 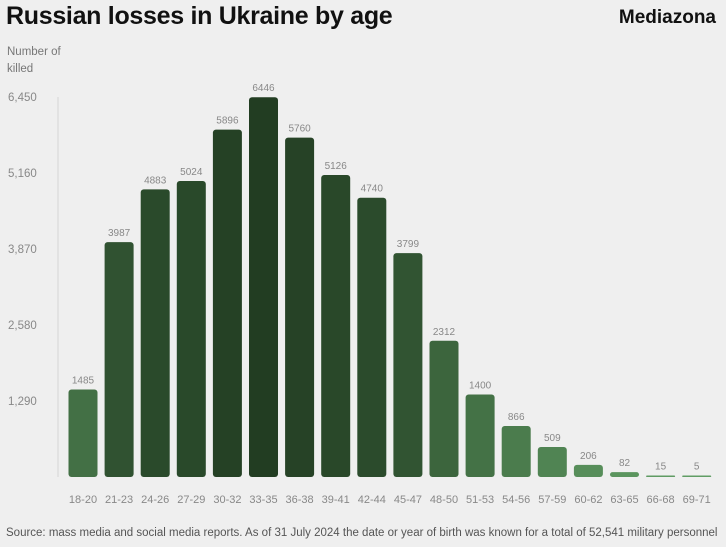 I want to click on x-tick-label: 18-20, so click(x=83, y=500).